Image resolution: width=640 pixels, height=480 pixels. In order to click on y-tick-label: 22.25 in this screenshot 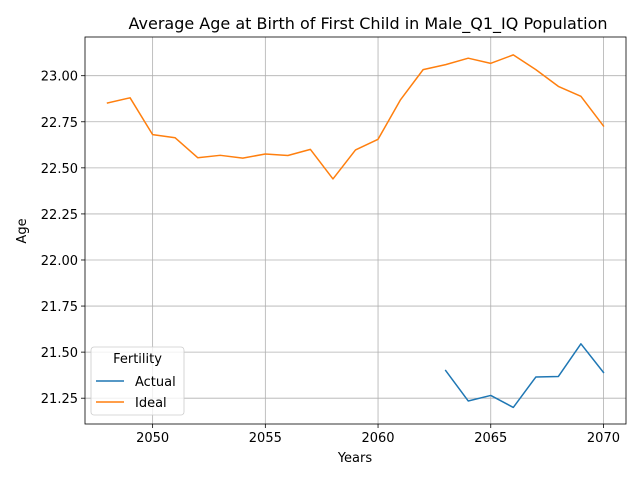, I will do `click(59, 215)`.